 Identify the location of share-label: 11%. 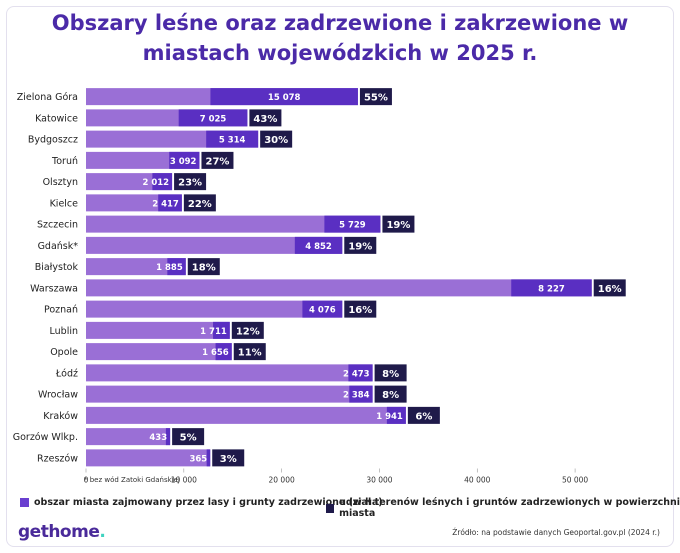
(250, 353).